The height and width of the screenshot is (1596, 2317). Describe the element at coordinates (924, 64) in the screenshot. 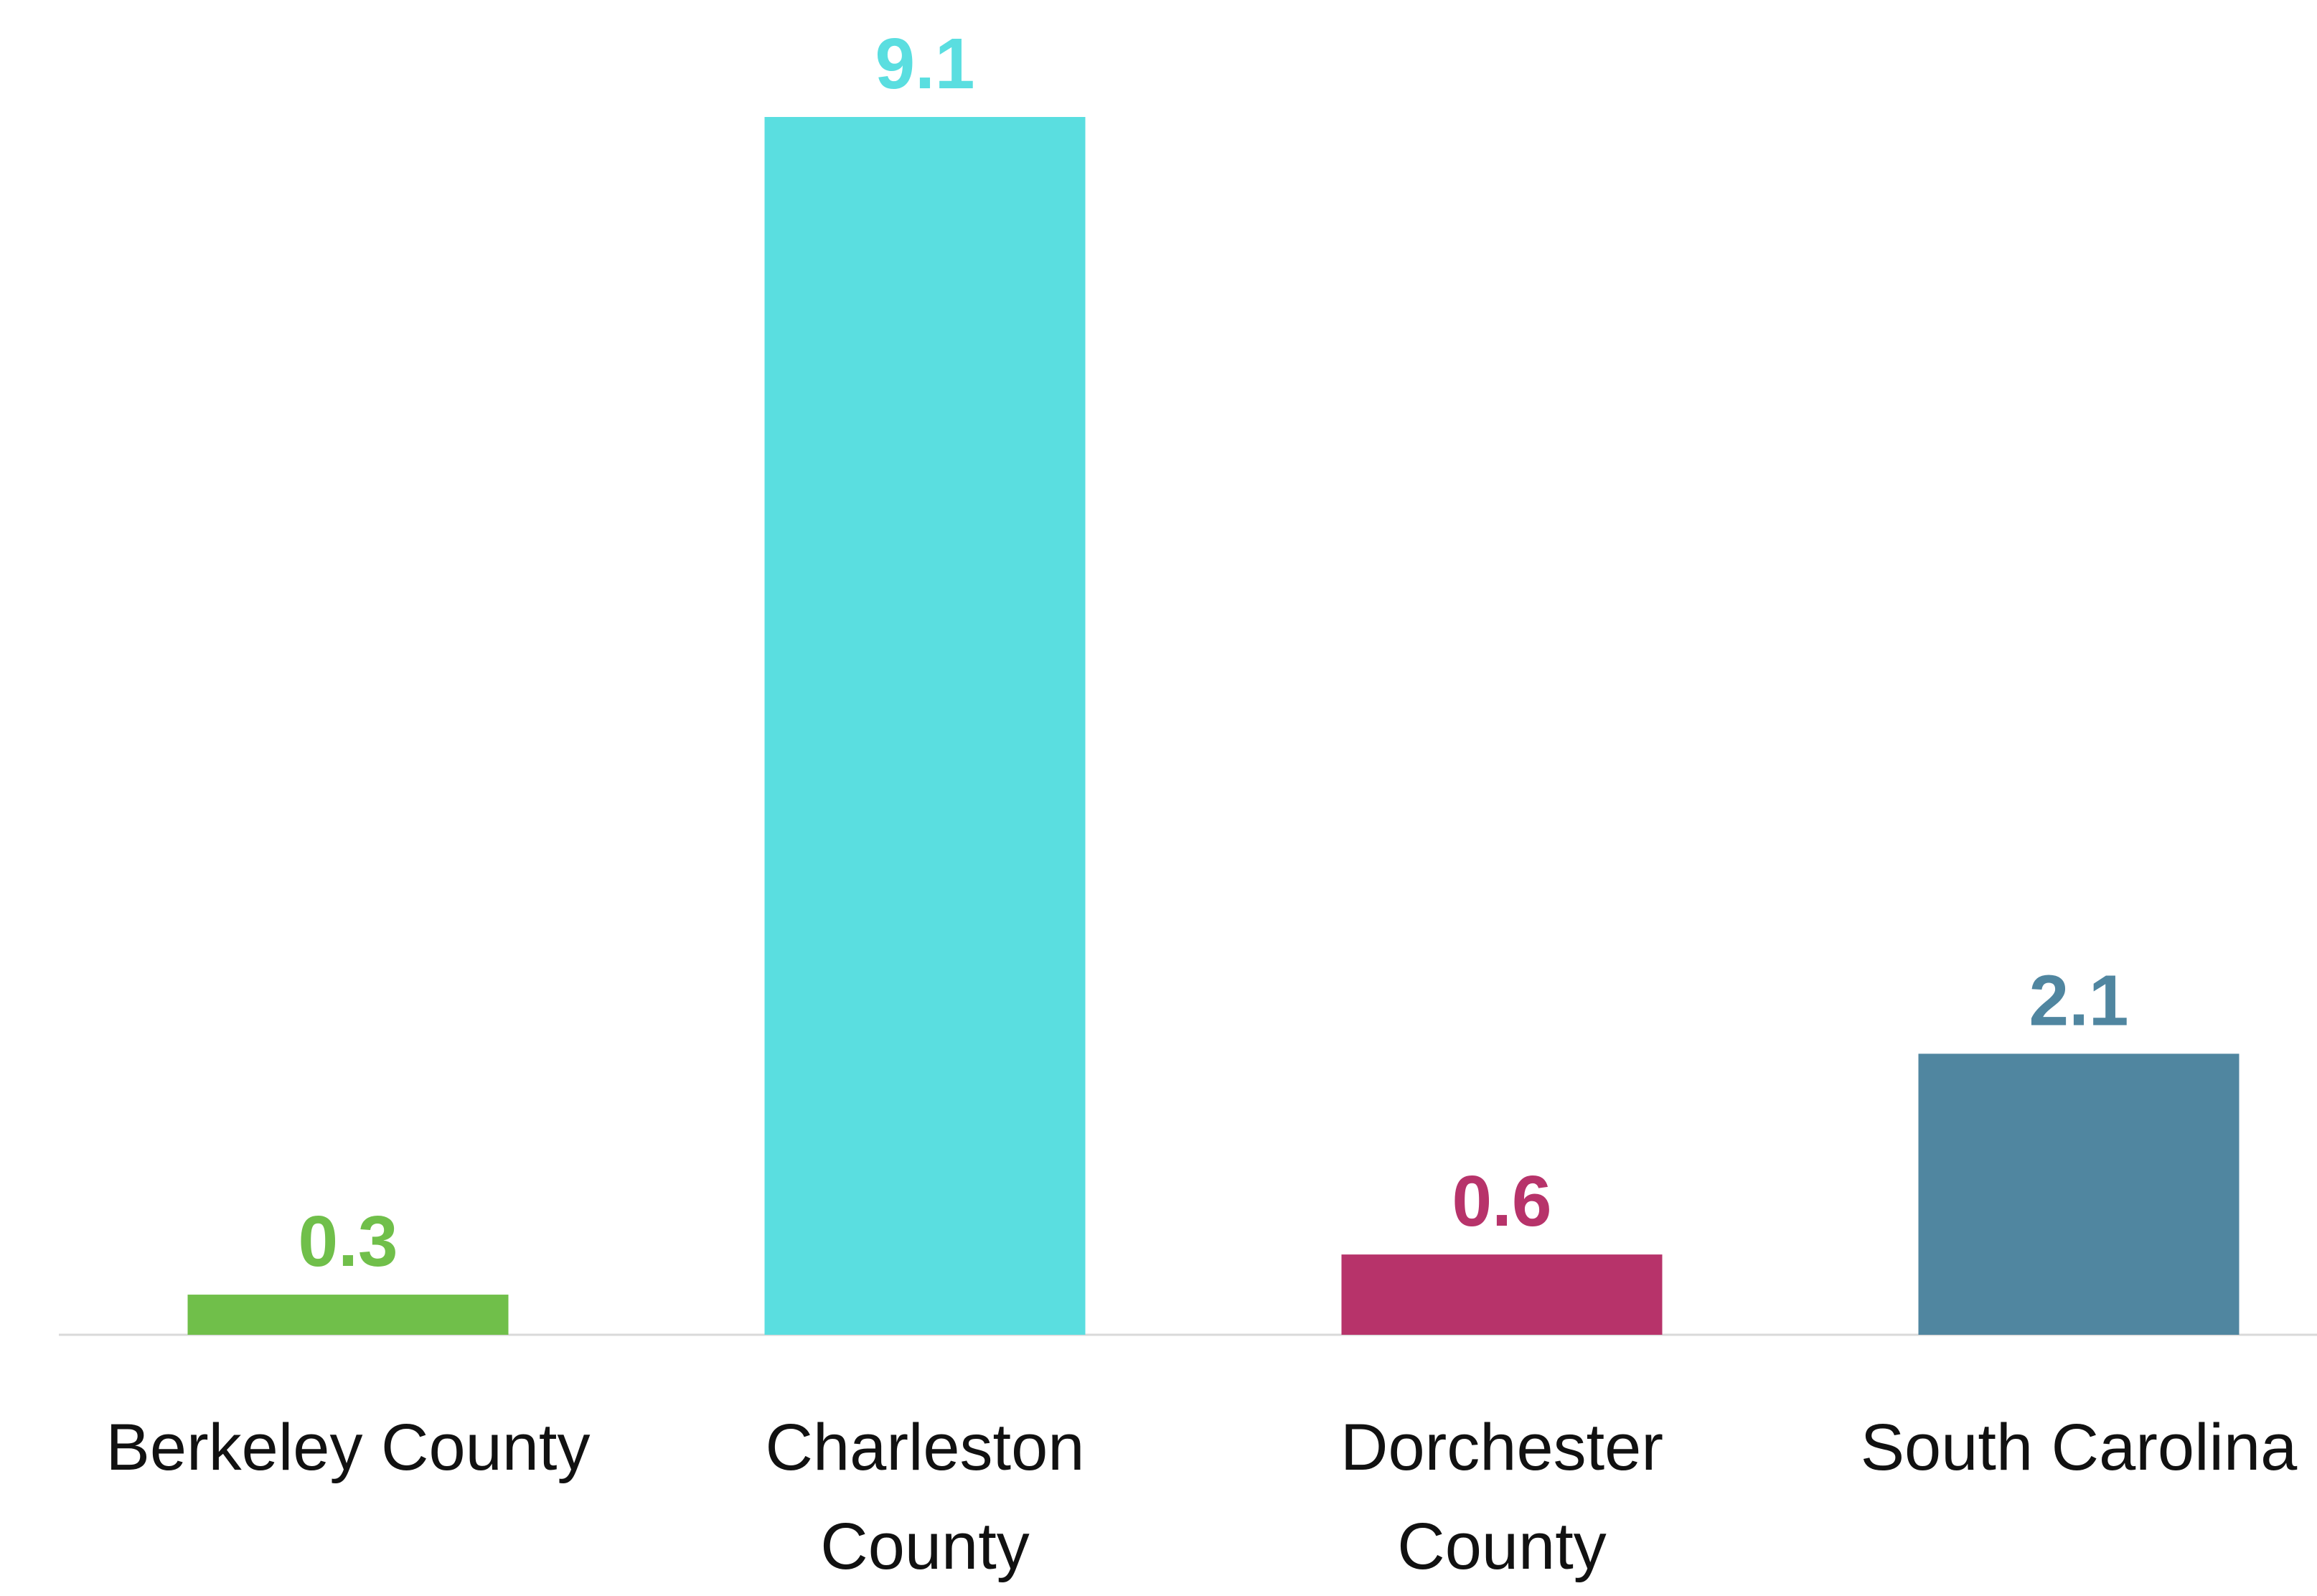

I see `value-label: 9.1` at that location.